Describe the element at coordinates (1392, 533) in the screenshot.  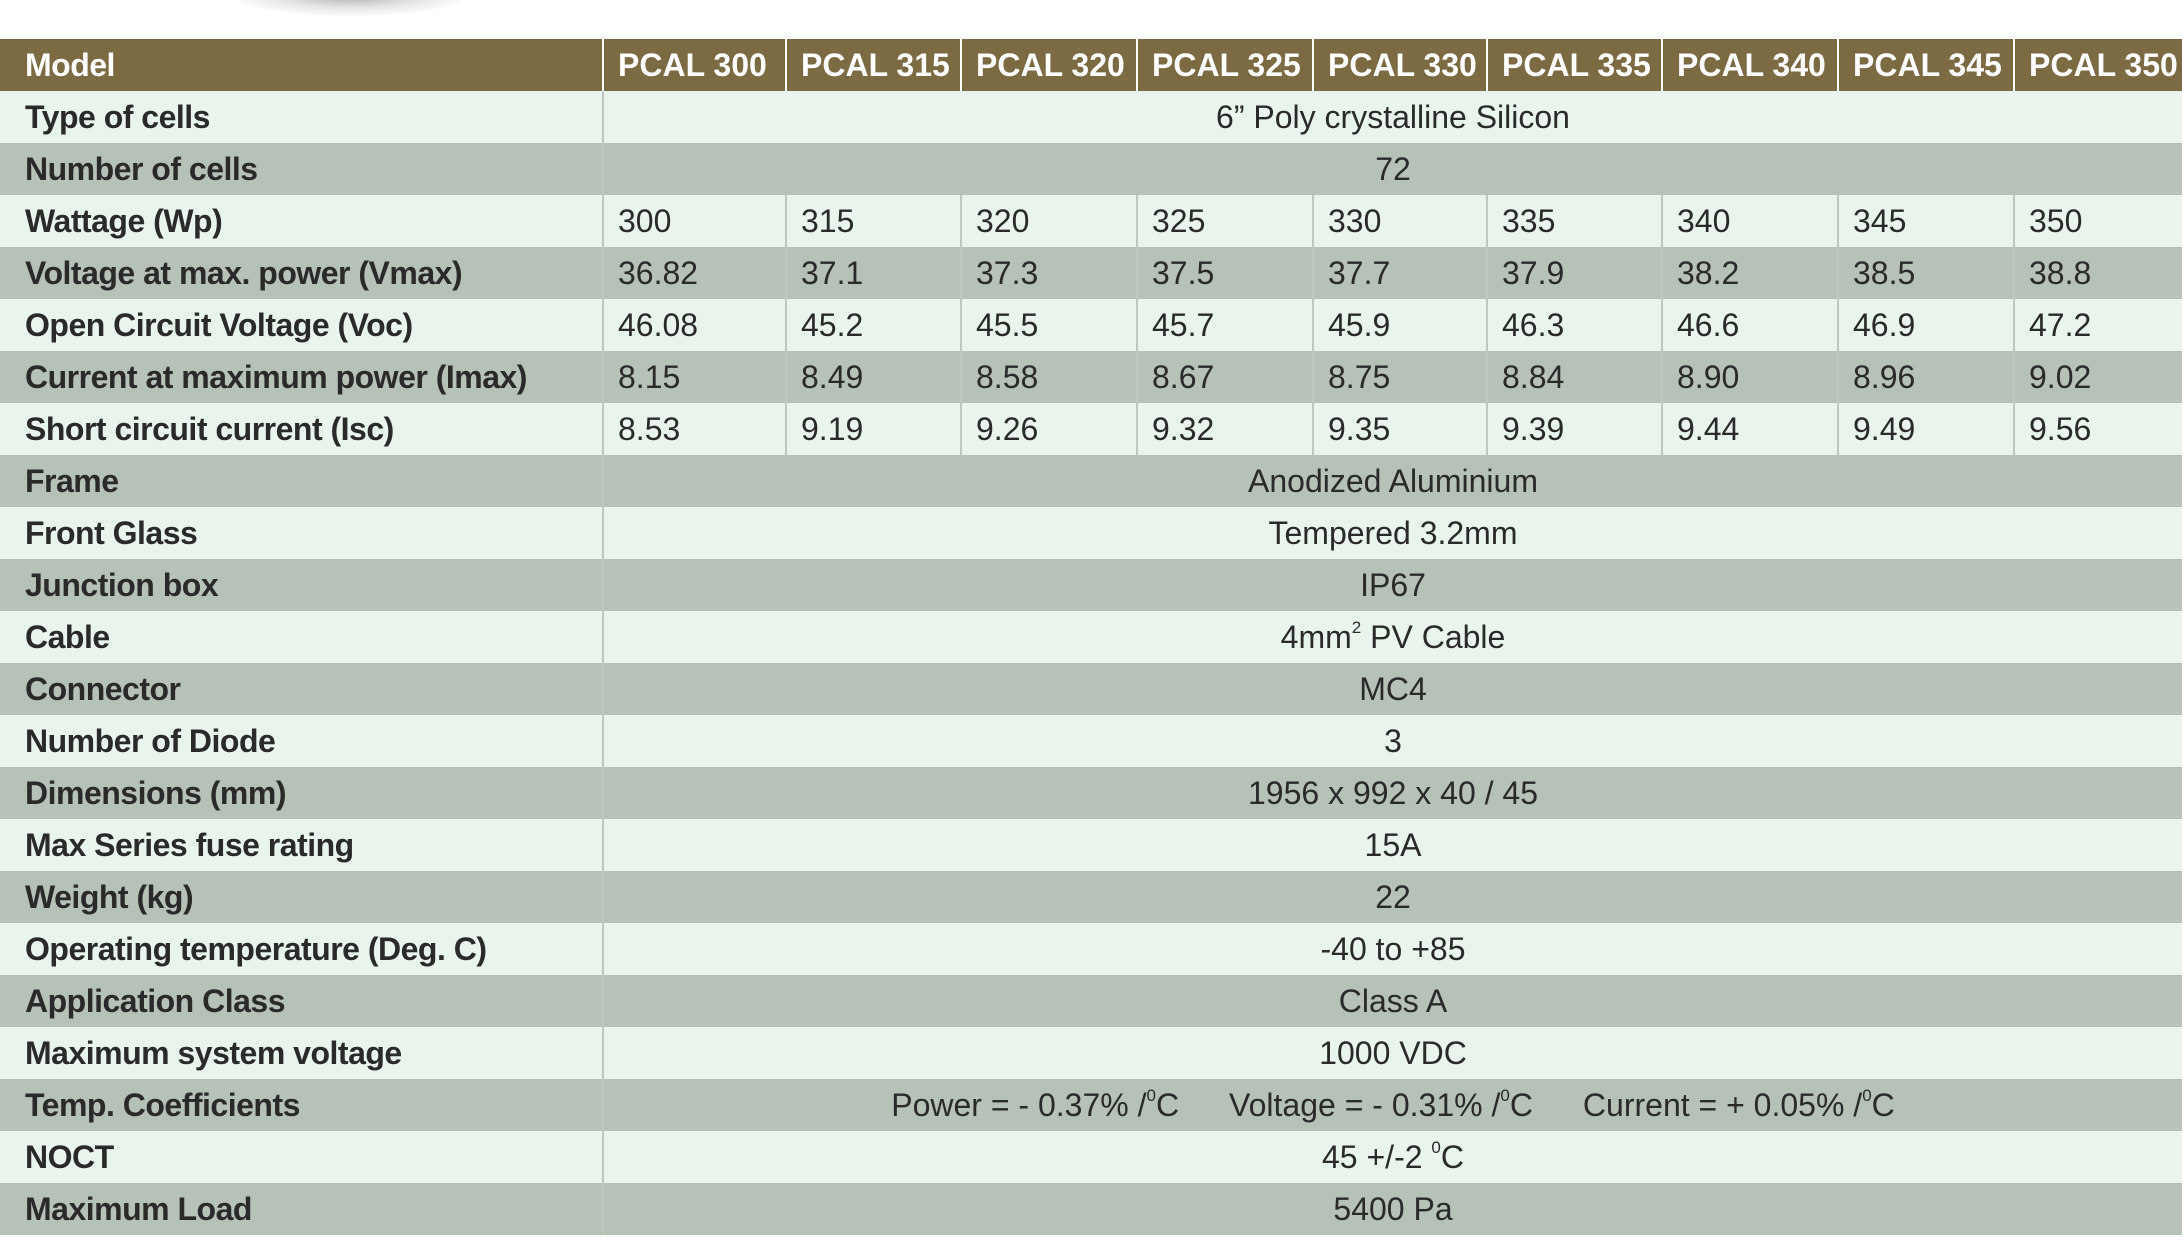
I see `row-value: Tempered 3.2mm` at that location.